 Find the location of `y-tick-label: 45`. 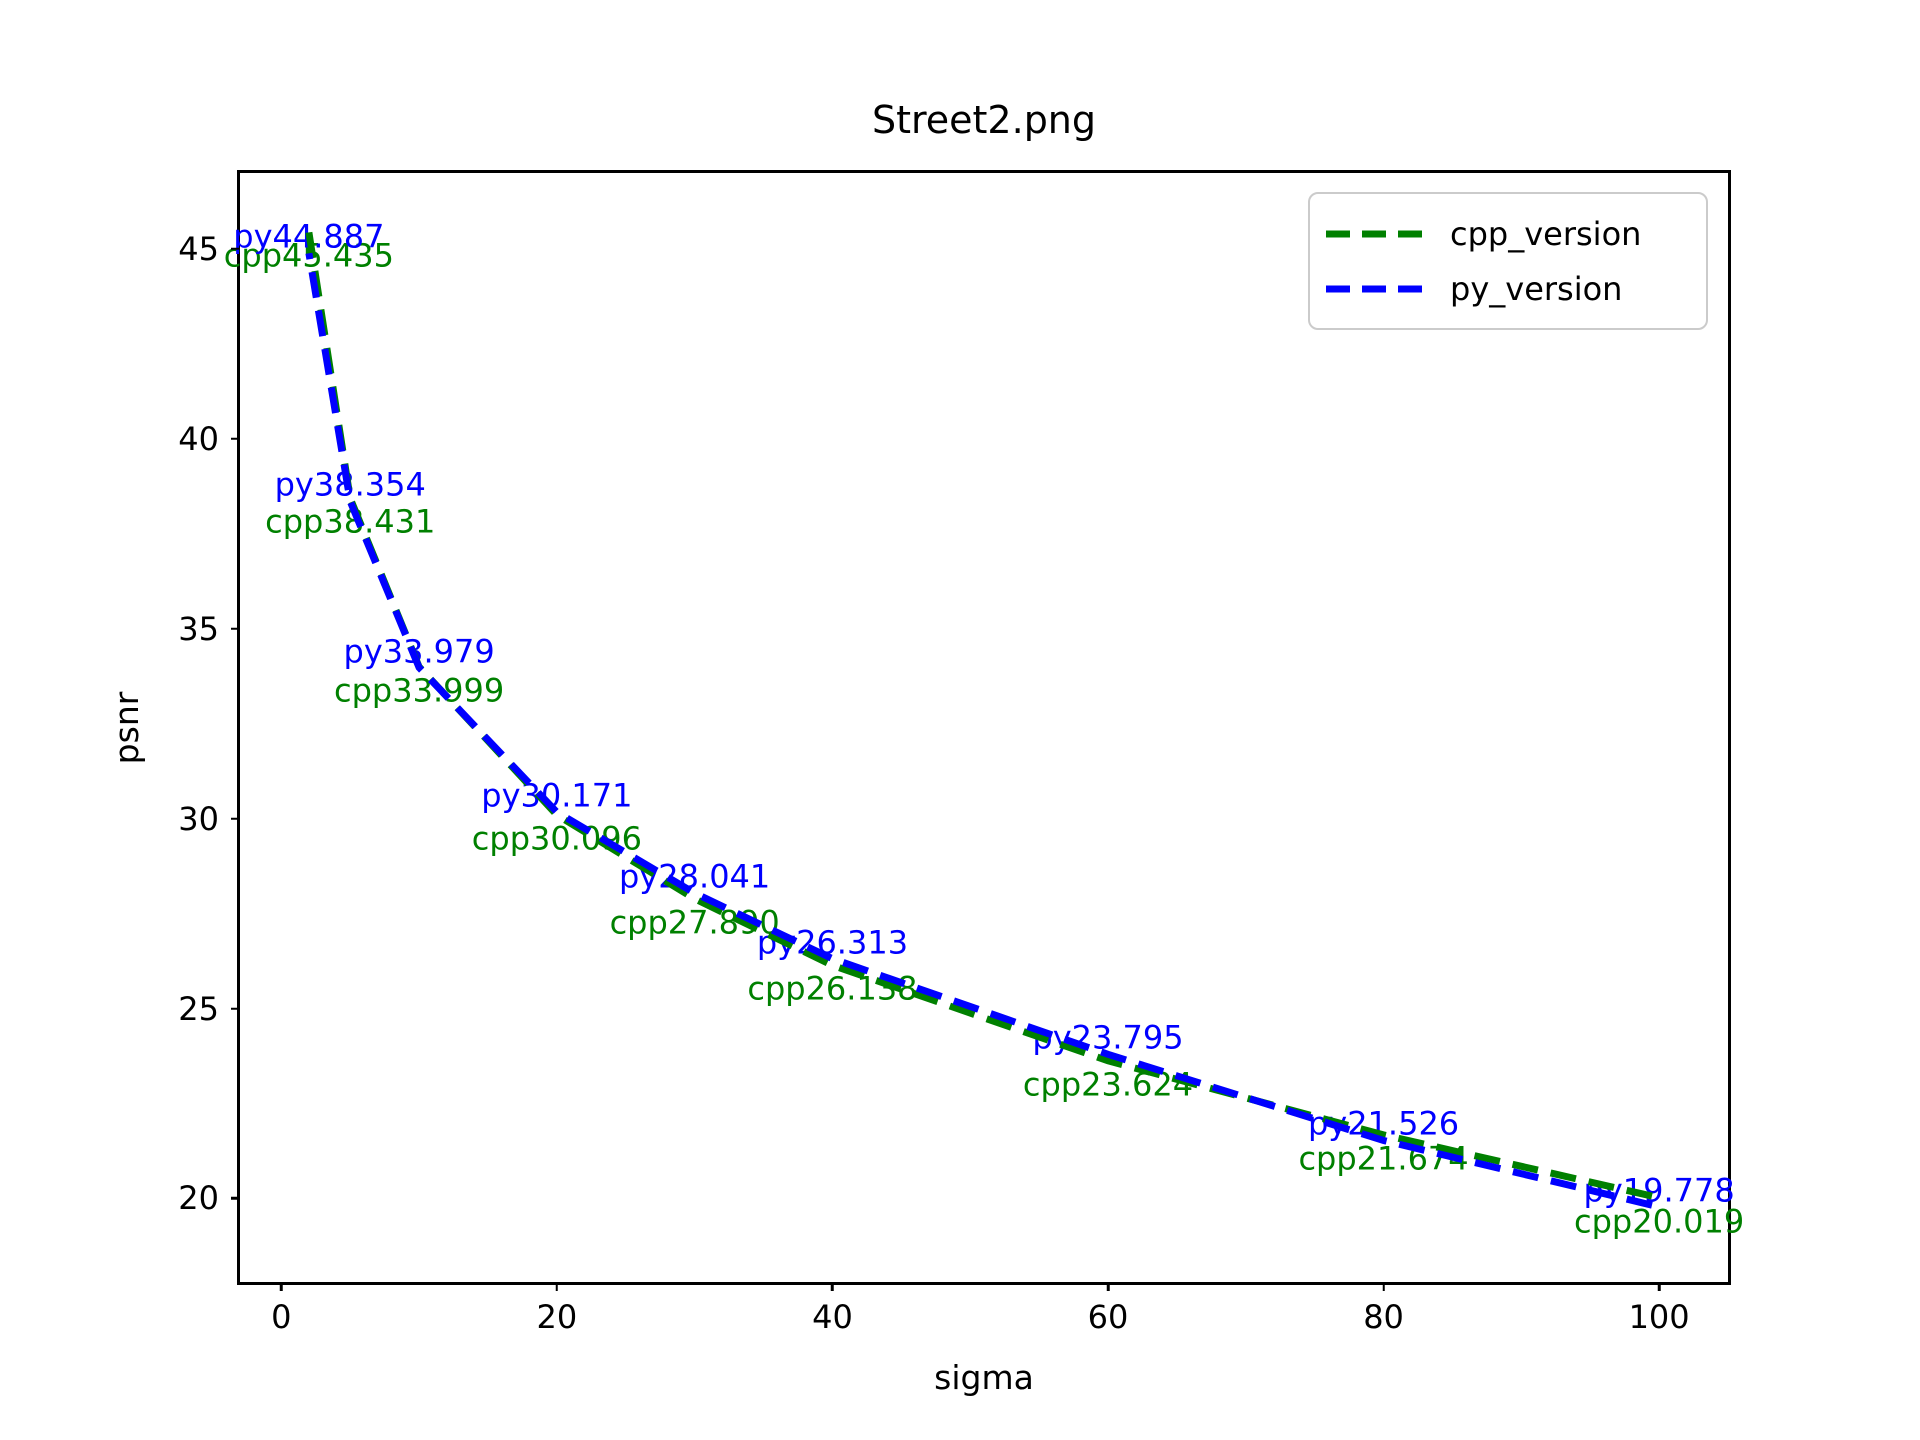

y-tick-label: 45 is located at coordinates (198, 248).